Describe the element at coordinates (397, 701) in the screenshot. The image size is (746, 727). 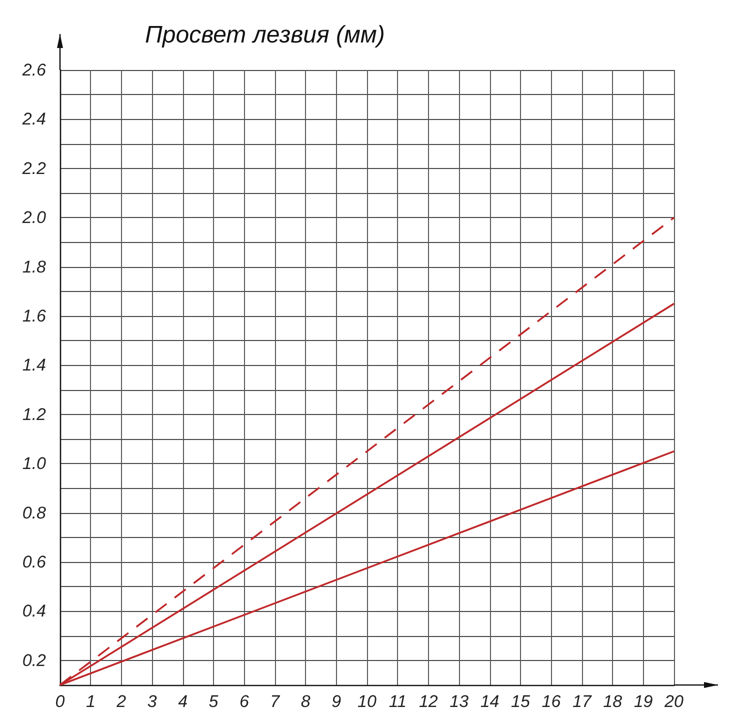
I see `x-tick-label: 11` at that location.